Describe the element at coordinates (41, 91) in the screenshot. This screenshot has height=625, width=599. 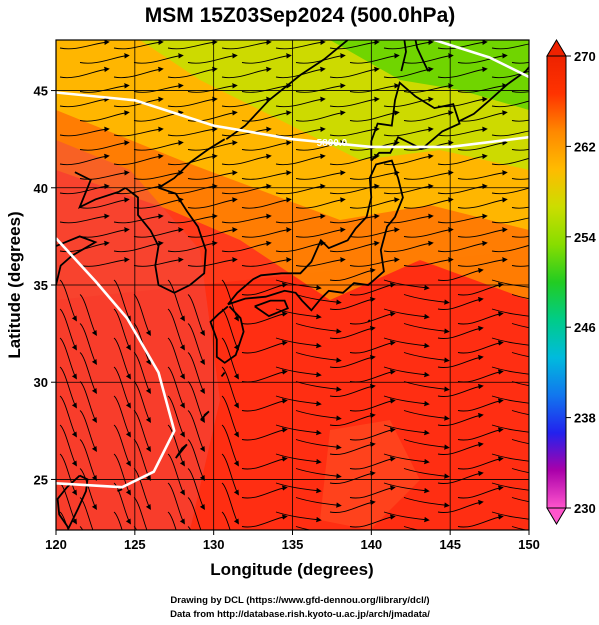
I see `y-tick-label: 45` at that location.